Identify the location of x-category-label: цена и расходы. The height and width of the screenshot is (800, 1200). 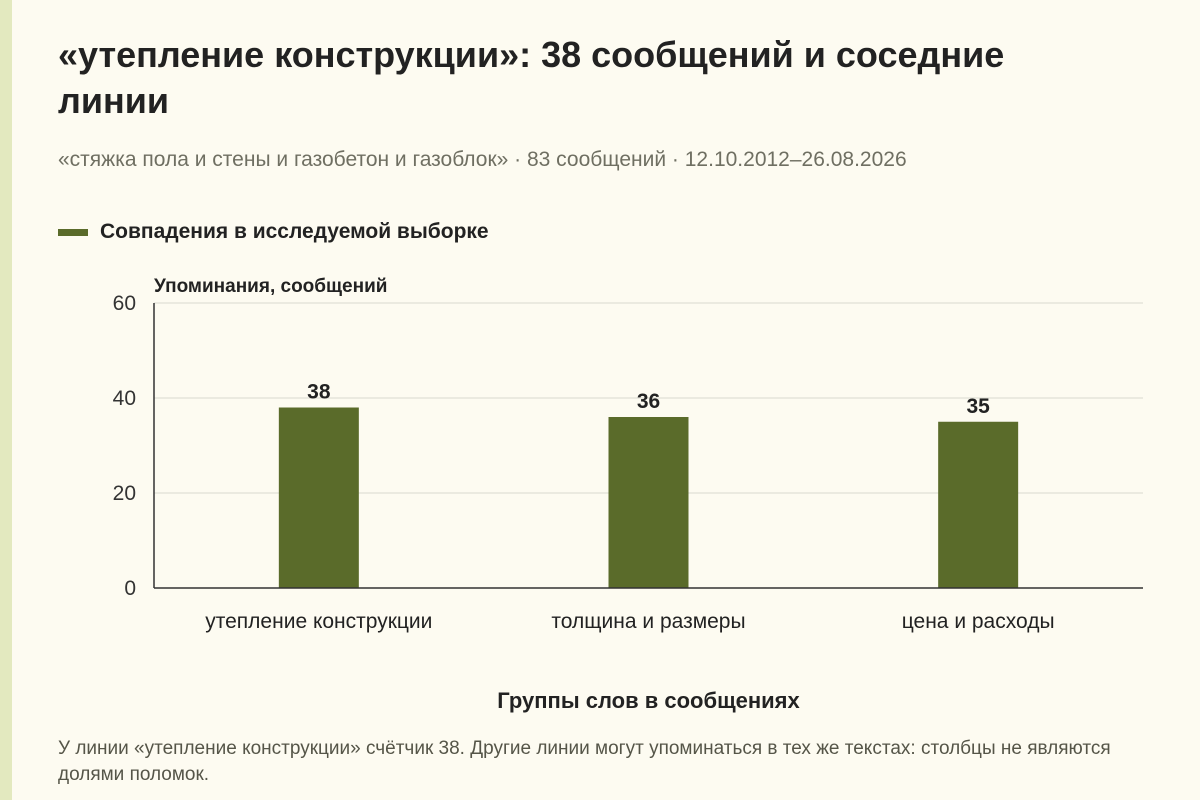
(978, 621).